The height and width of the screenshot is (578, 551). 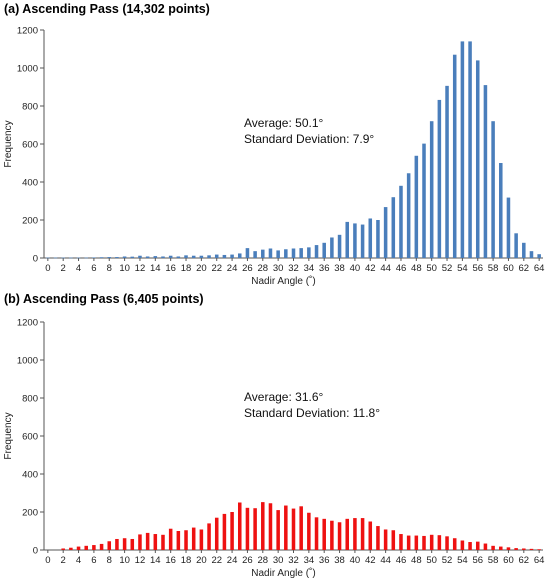 I want to click on x-tick-label: 26, so click(x=247, y=560).